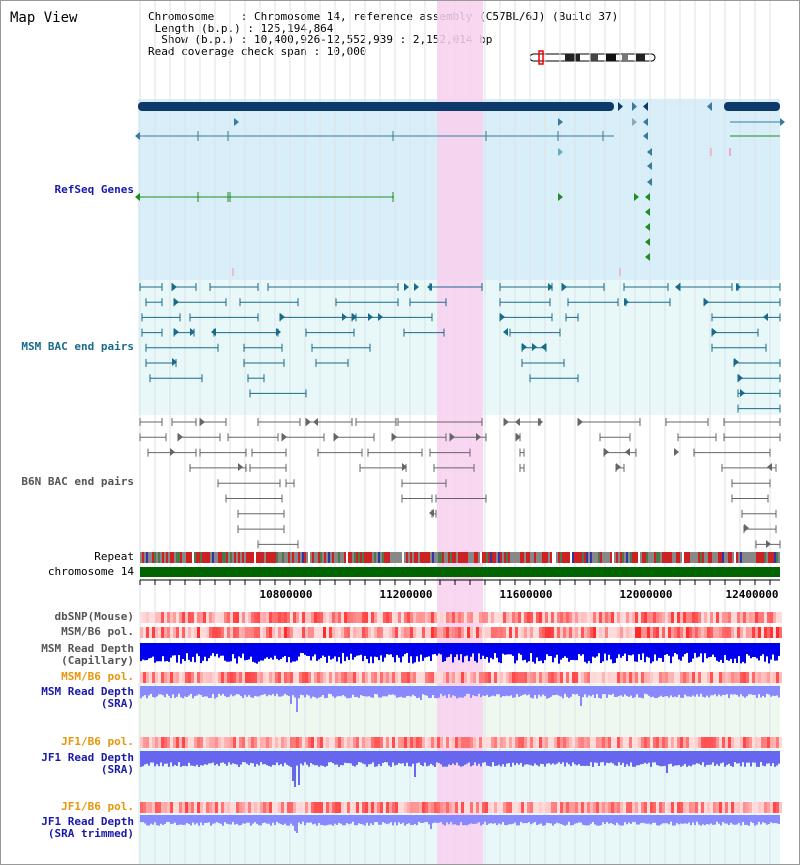 The height and width of the screenshot is (865, 800). I want to click on label-refseq-genes: RefSeq Genes, so click(94, 189).